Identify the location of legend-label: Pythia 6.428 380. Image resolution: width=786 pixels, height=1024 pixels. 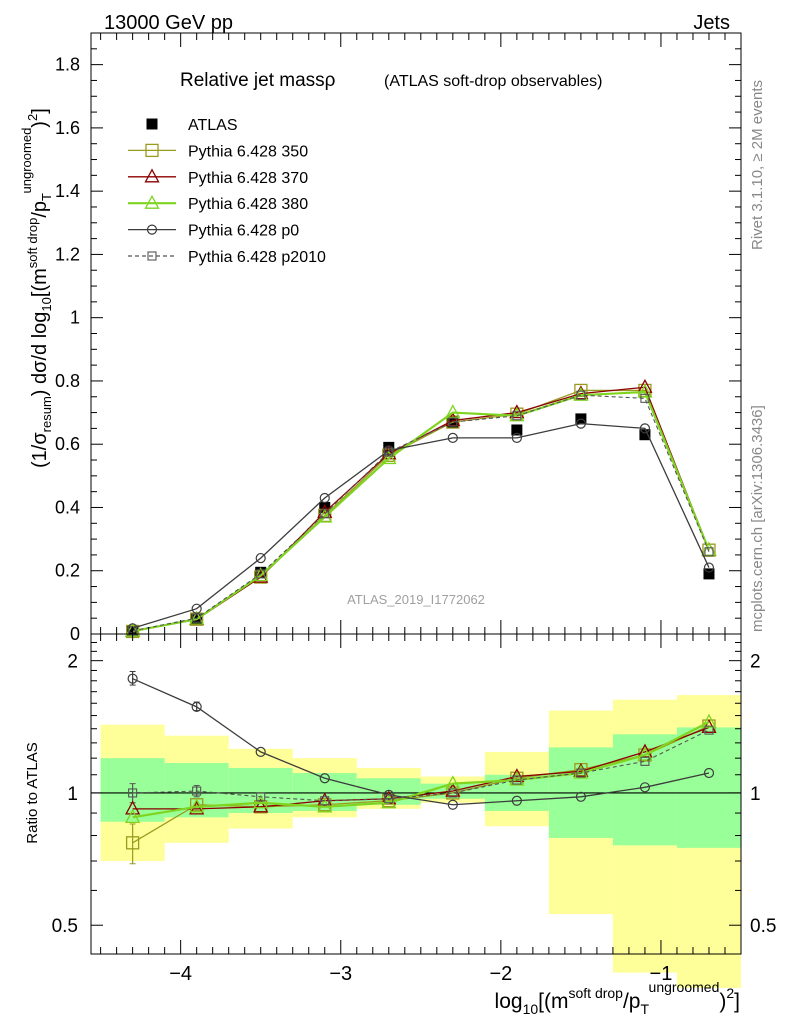
(248, 204).